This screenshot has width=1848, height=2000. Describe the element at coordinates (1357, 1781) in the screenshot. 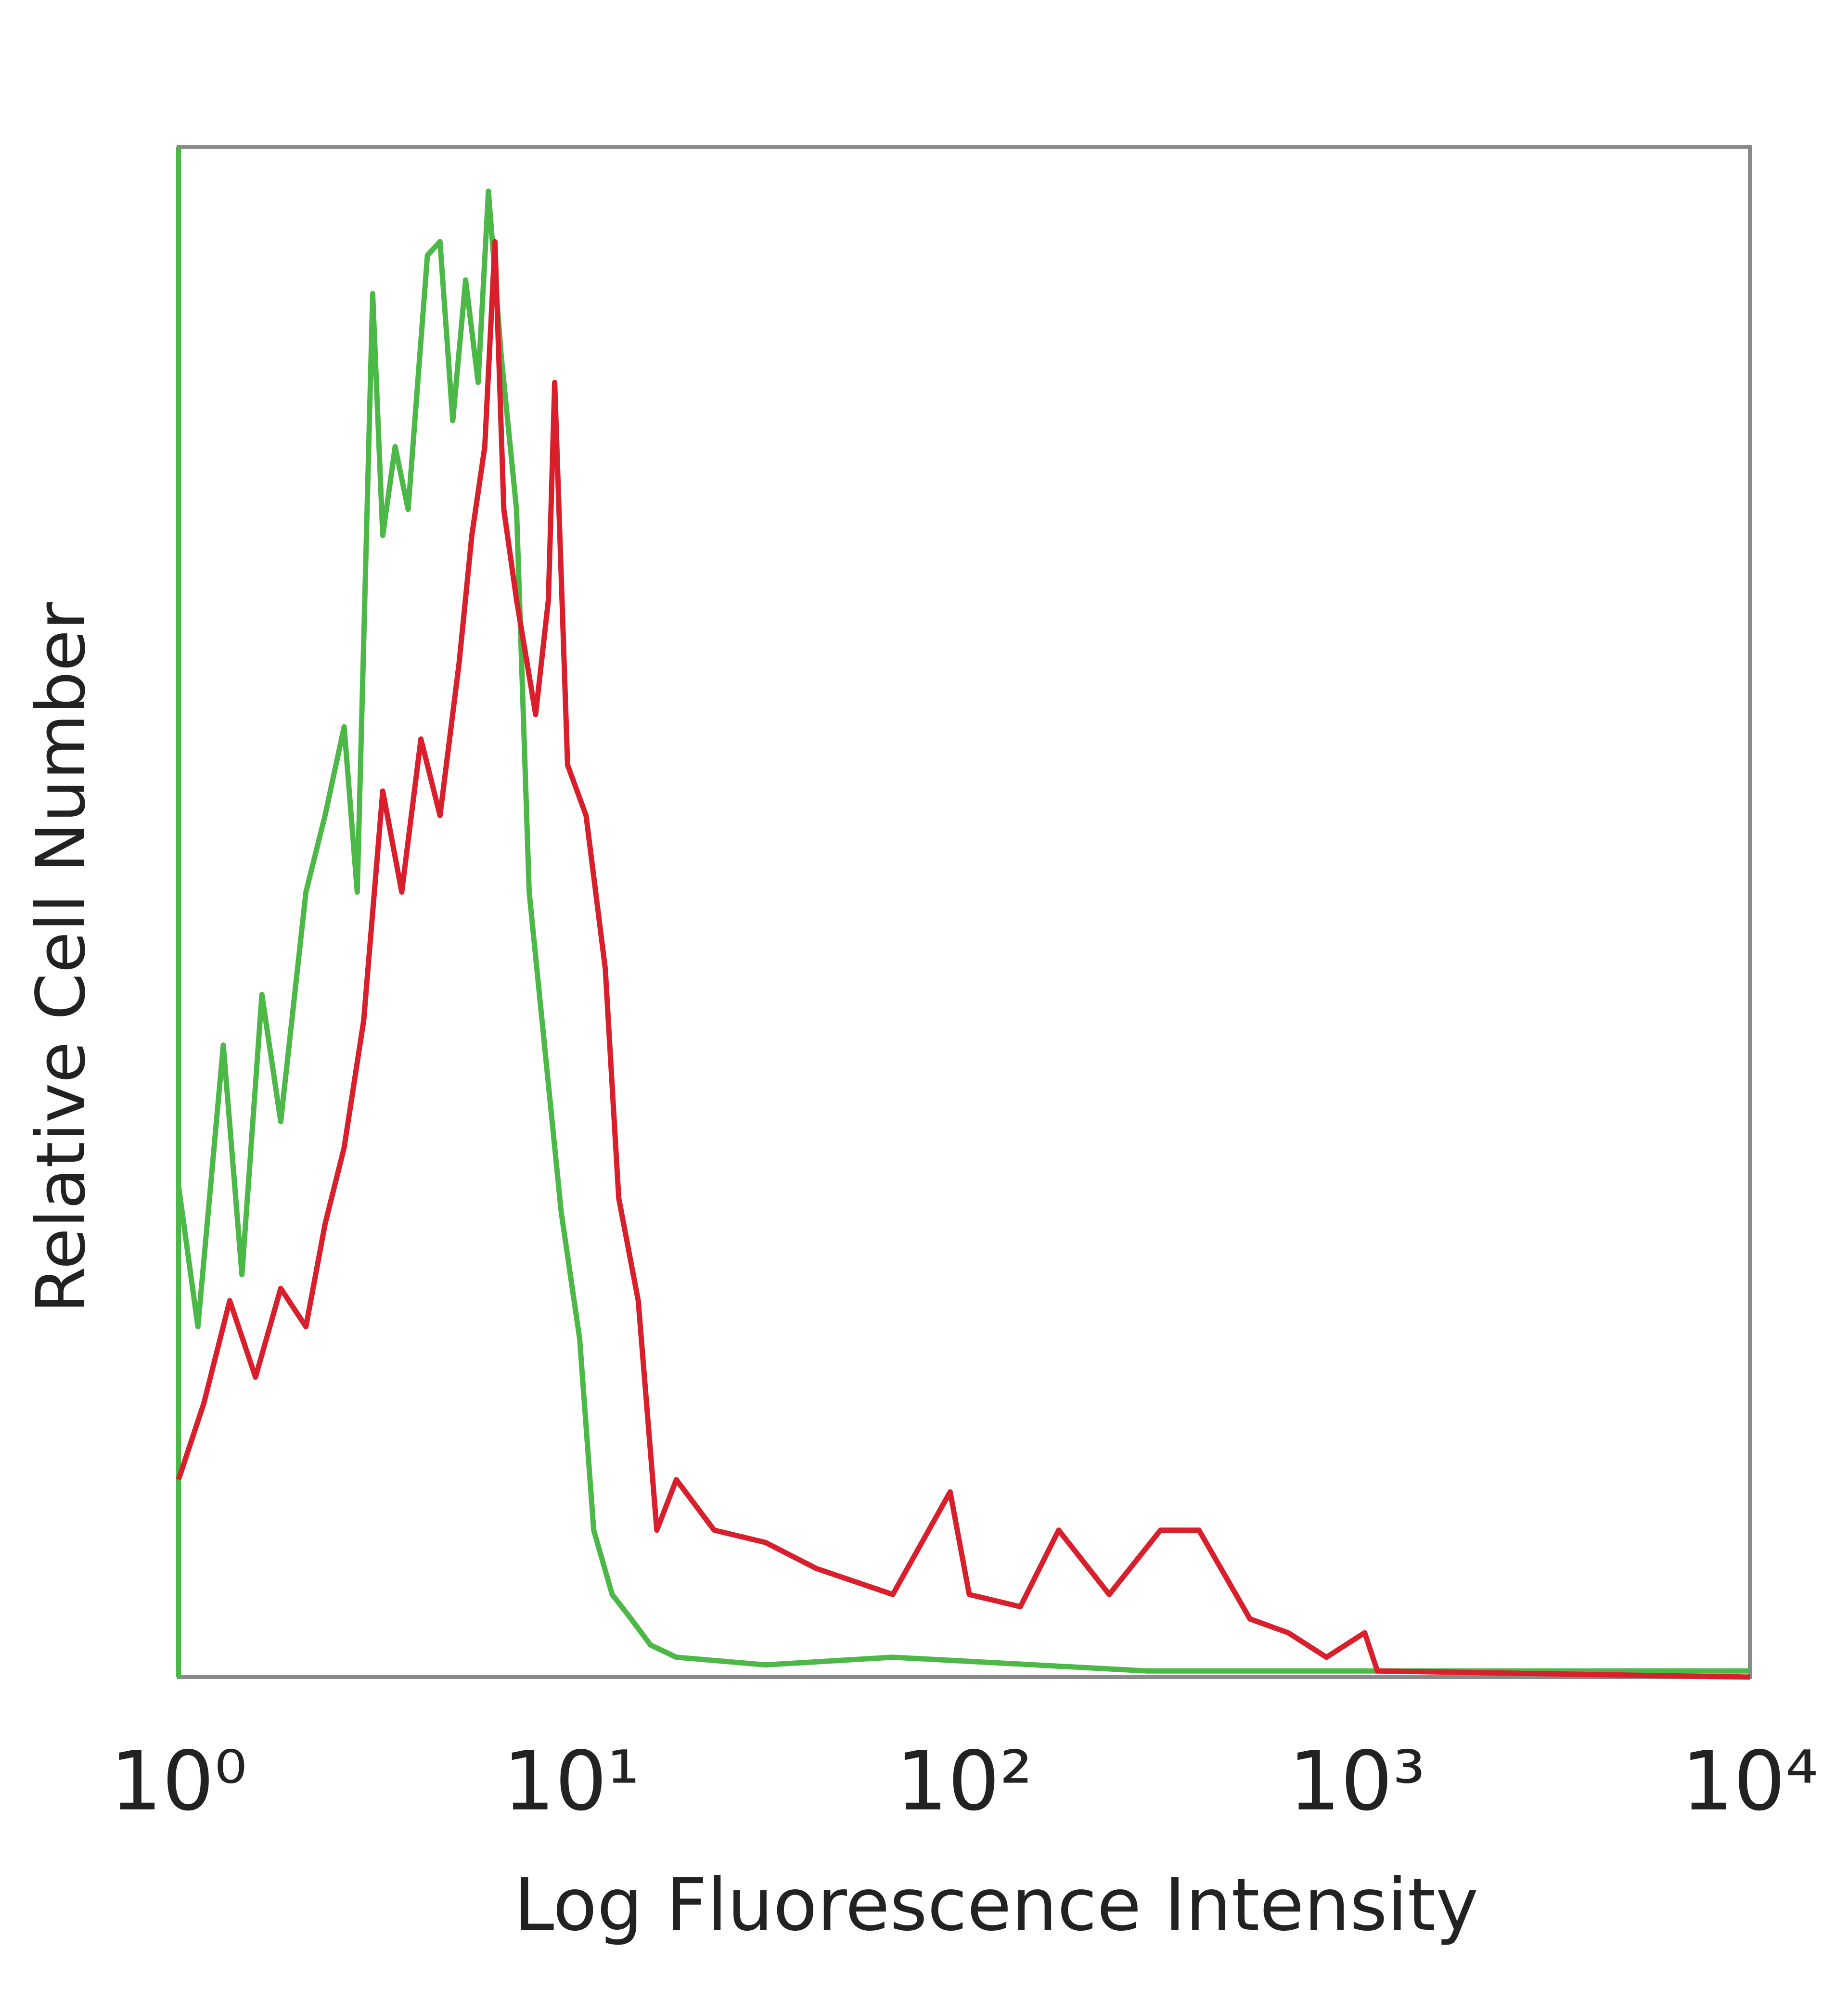

I see `x-tick-label: 10³` at that location.